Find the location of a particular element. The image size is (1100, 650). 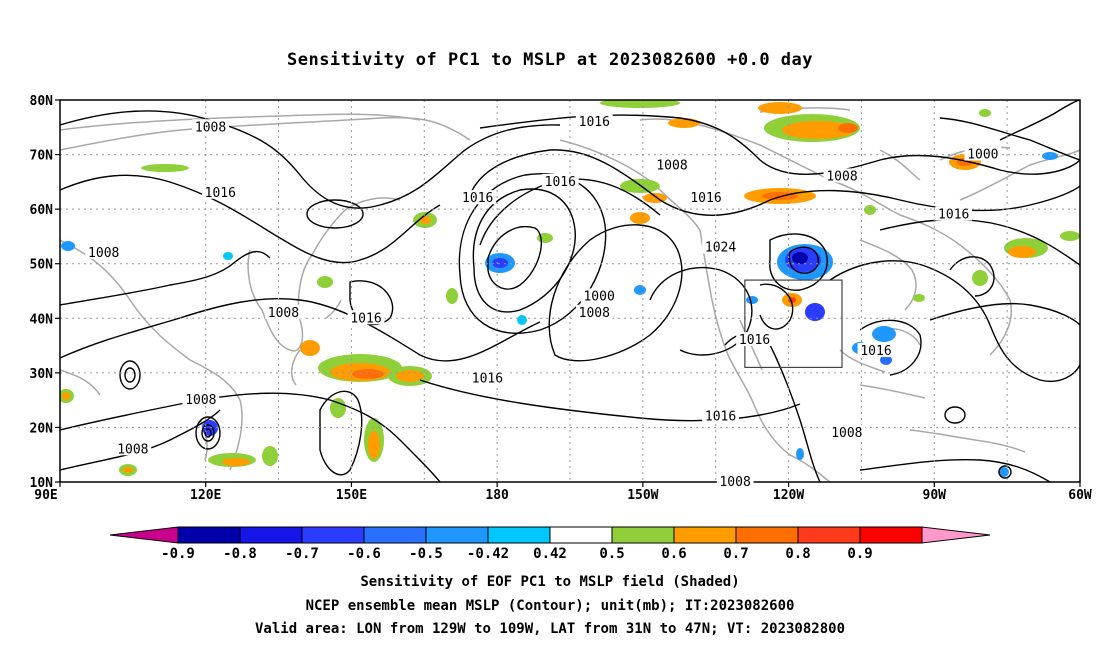

longitude-axis: 90E 120E 150E 180 150W 120W 90W 60W is located at coordinates (563, 492).